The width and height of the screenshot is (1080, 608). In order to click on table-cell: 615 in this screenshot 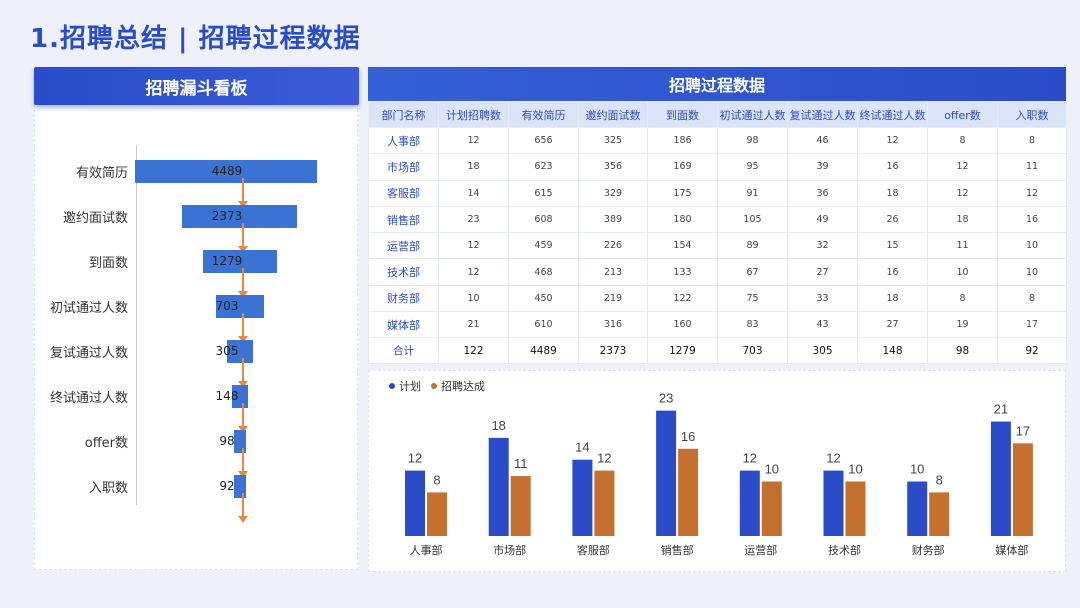, I will do `click(543, 193)`.